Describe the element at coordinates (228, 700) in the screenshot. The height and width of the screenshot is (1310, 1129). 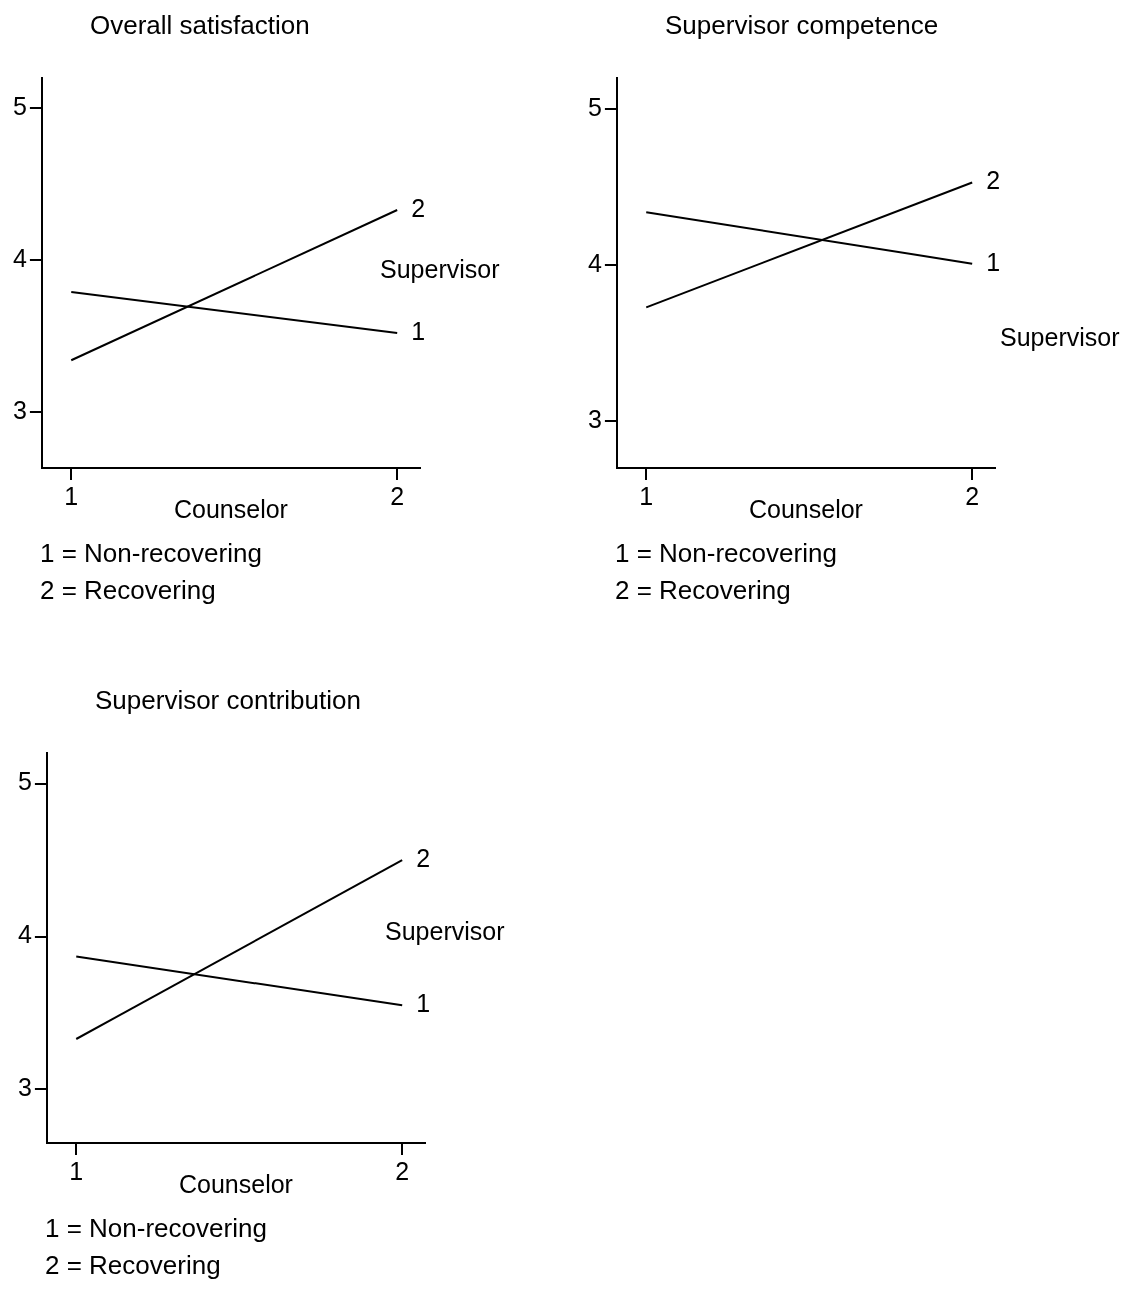
I see `chart-title: Supervisor contribution` at that location.